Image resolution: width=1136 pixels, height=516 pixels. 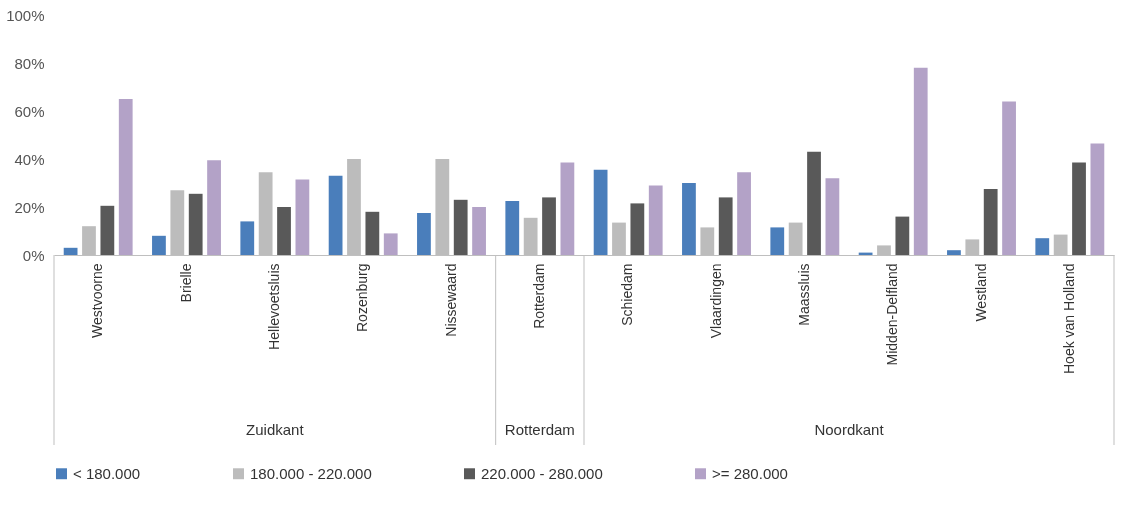 I want to click on legend-label: >= 280.000, so click(x=750, y=473).